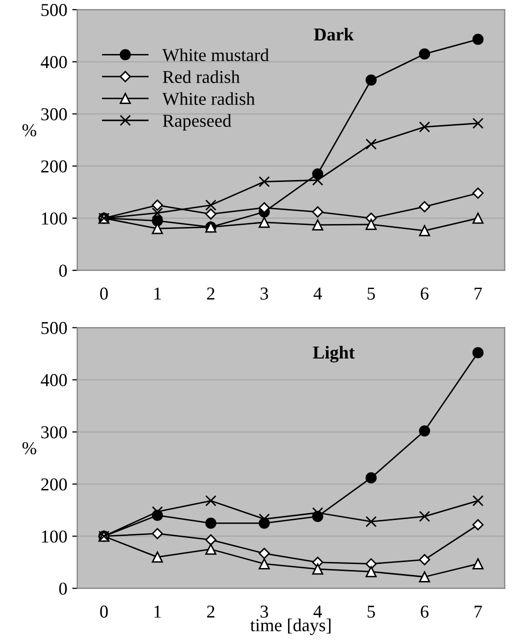  I want to click on text: Dark, so click(334, 34).